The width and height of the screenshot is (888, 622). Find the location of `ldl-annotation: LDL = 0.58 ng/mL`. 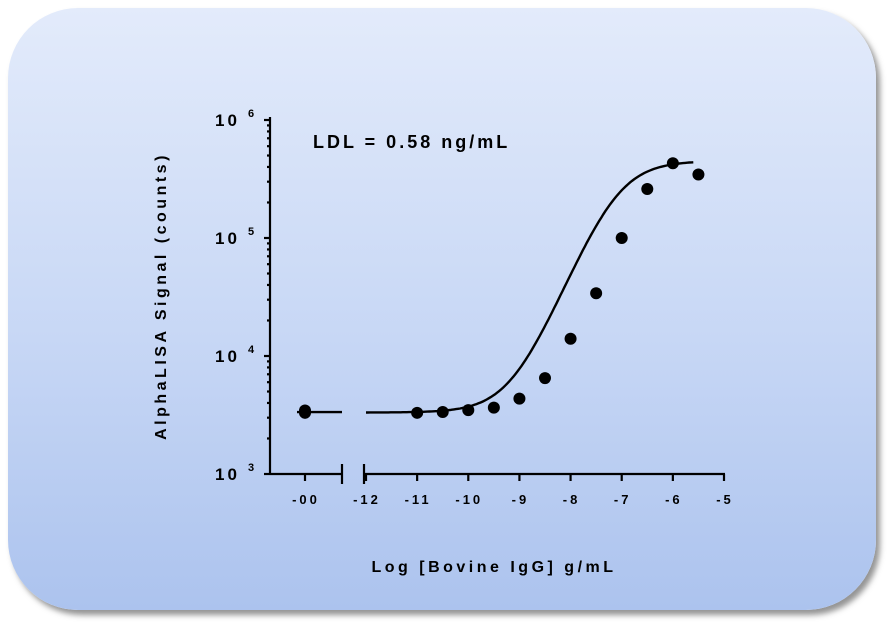

ldl-annotation: LDL = 0.58 ng/mL is located at coordinates (411, 142).